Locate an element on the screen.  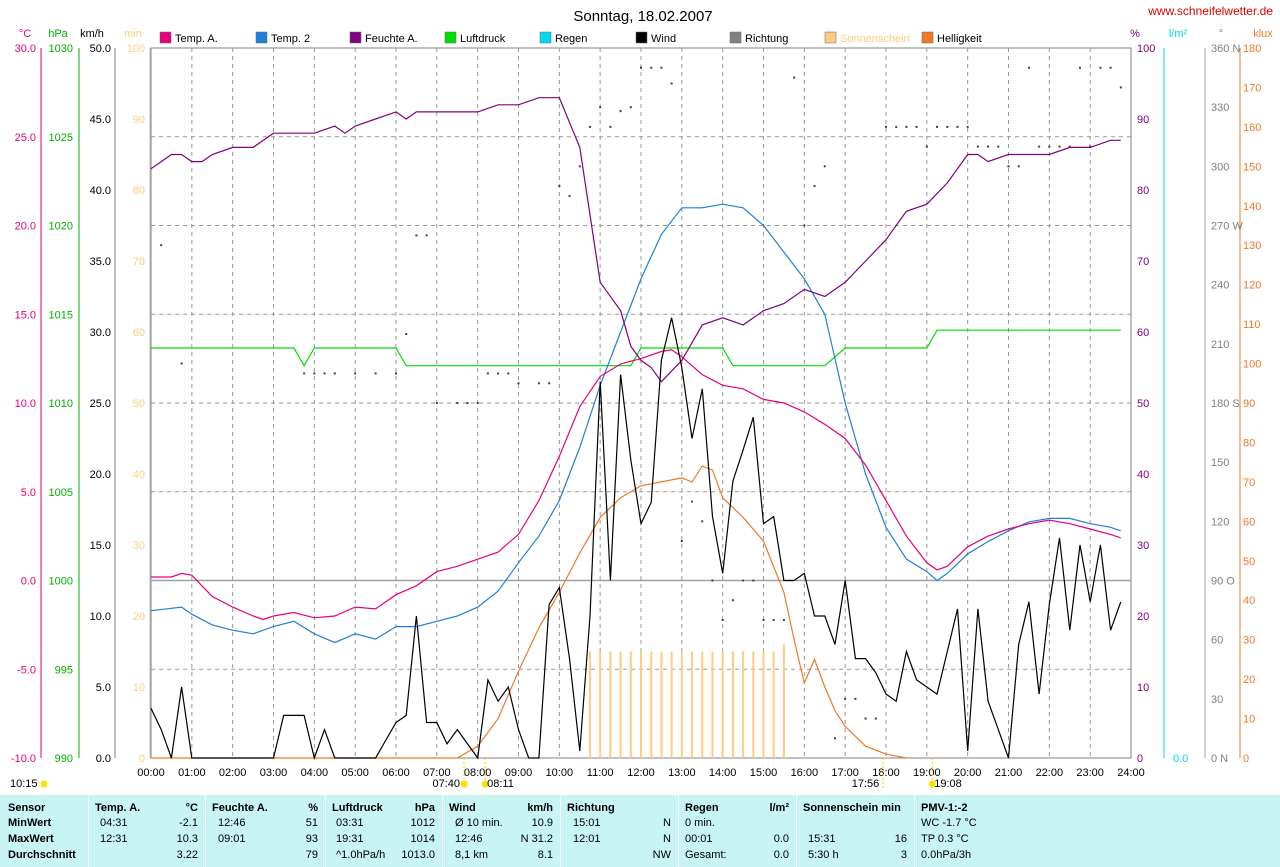
header-wind-unit: km/h is located at coordinates (540, 808).